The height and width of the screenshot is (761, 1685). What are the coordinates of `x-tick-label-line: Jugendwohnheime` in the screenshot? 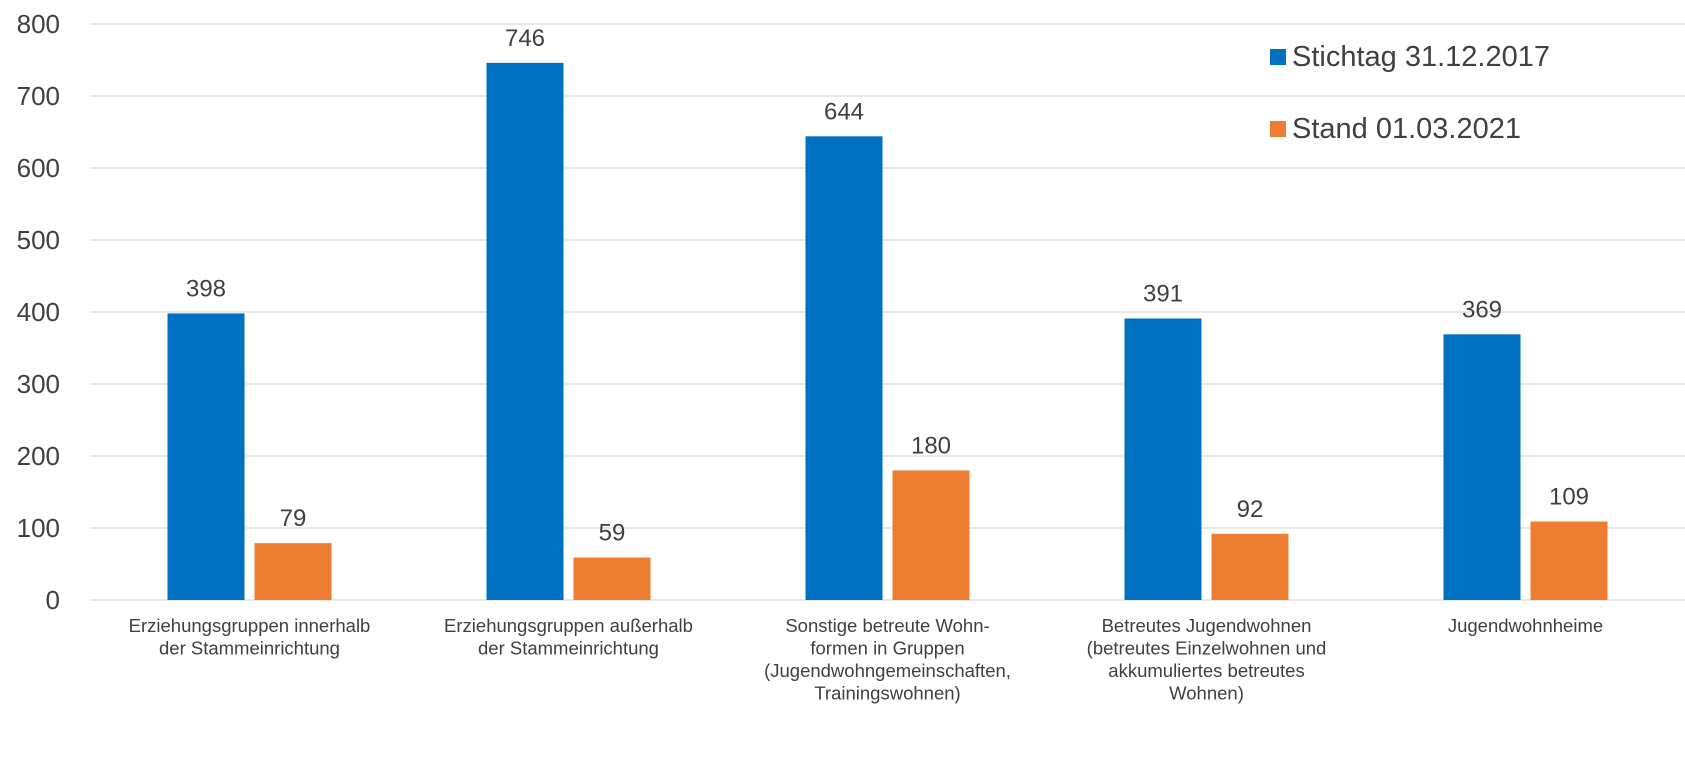 It's located at (1525, 625).